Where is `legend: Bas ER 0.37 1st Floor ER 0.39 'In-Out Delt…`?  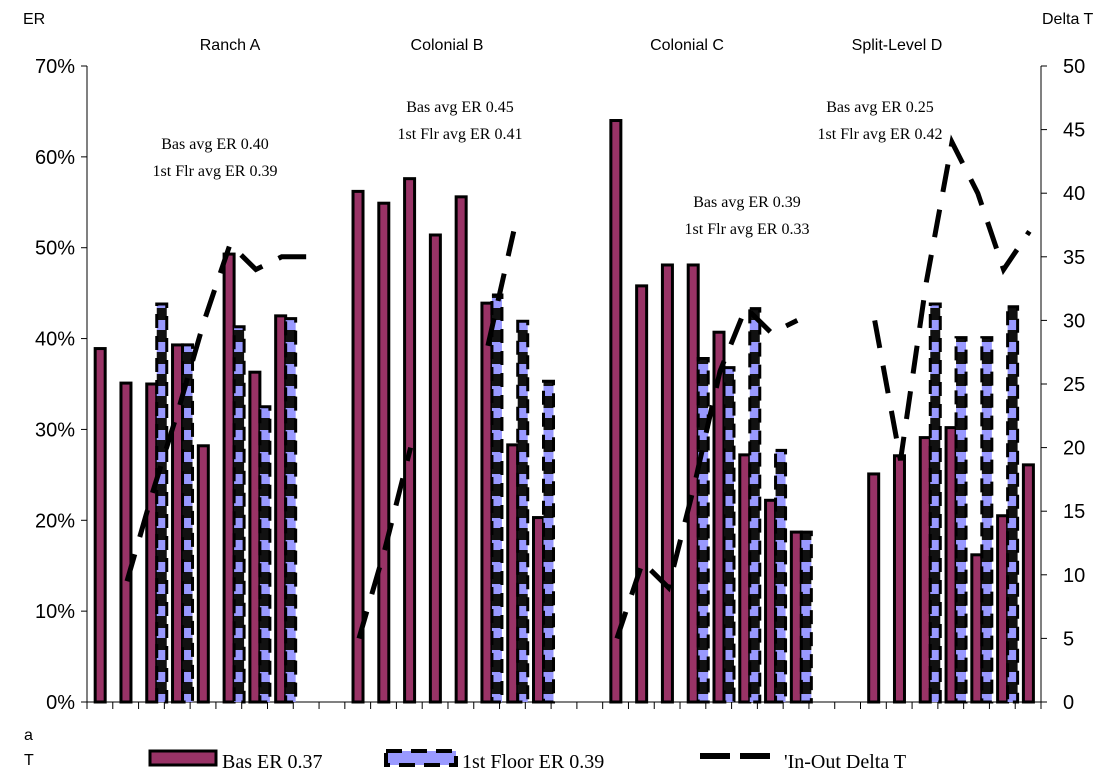 legend: Bas ER 0.37 1st Floor ER 0.39 'In-Out Delt… is located at coordinates (527, 761).